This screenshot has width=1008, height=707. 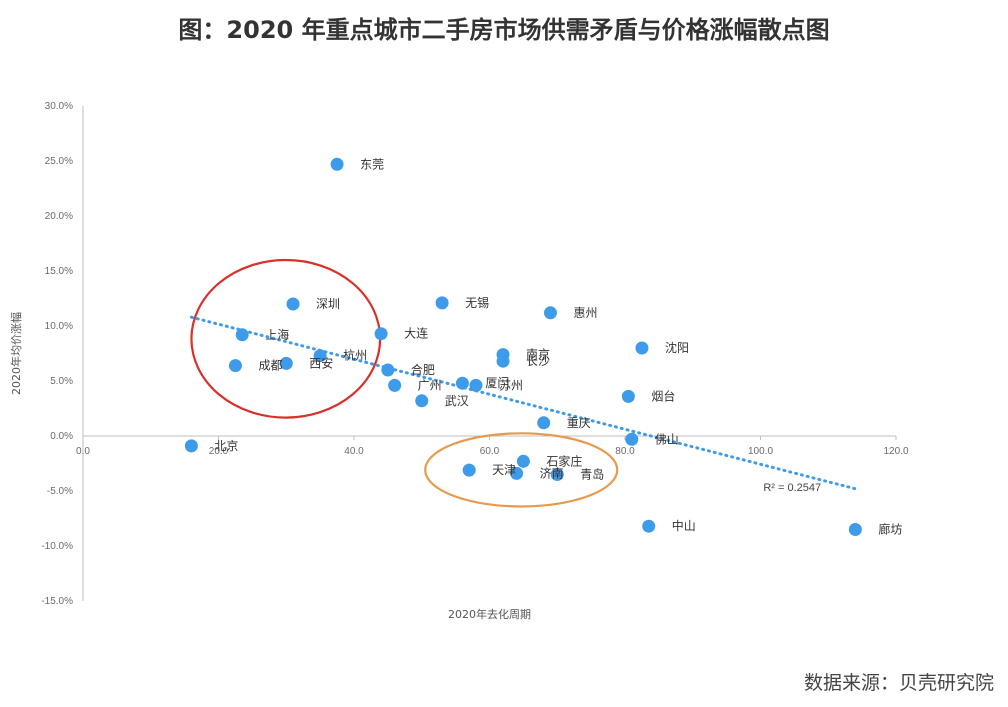 I want to click on y-tick-label: -15.0%, so click(x=57, y=601).